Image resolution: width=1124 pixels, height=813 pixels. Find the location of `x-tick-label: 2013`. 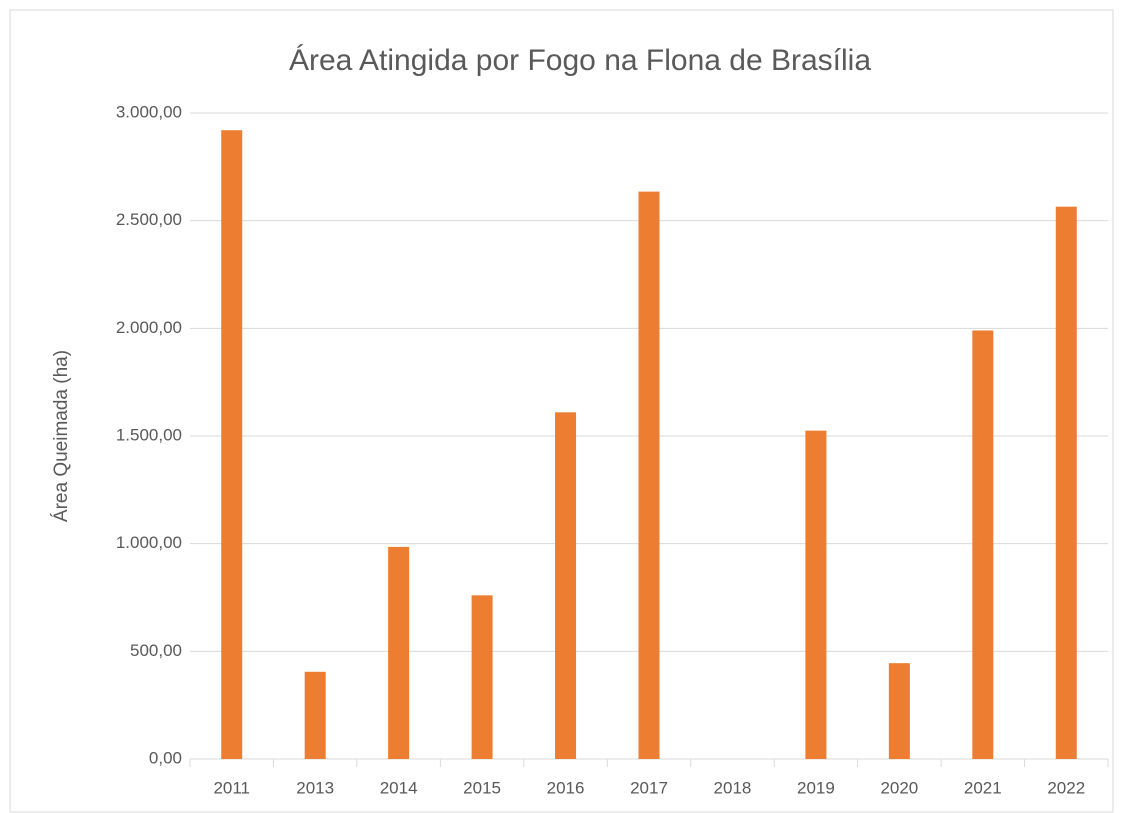

x-tick-label: 2013 is located at coordinates (315, 787).